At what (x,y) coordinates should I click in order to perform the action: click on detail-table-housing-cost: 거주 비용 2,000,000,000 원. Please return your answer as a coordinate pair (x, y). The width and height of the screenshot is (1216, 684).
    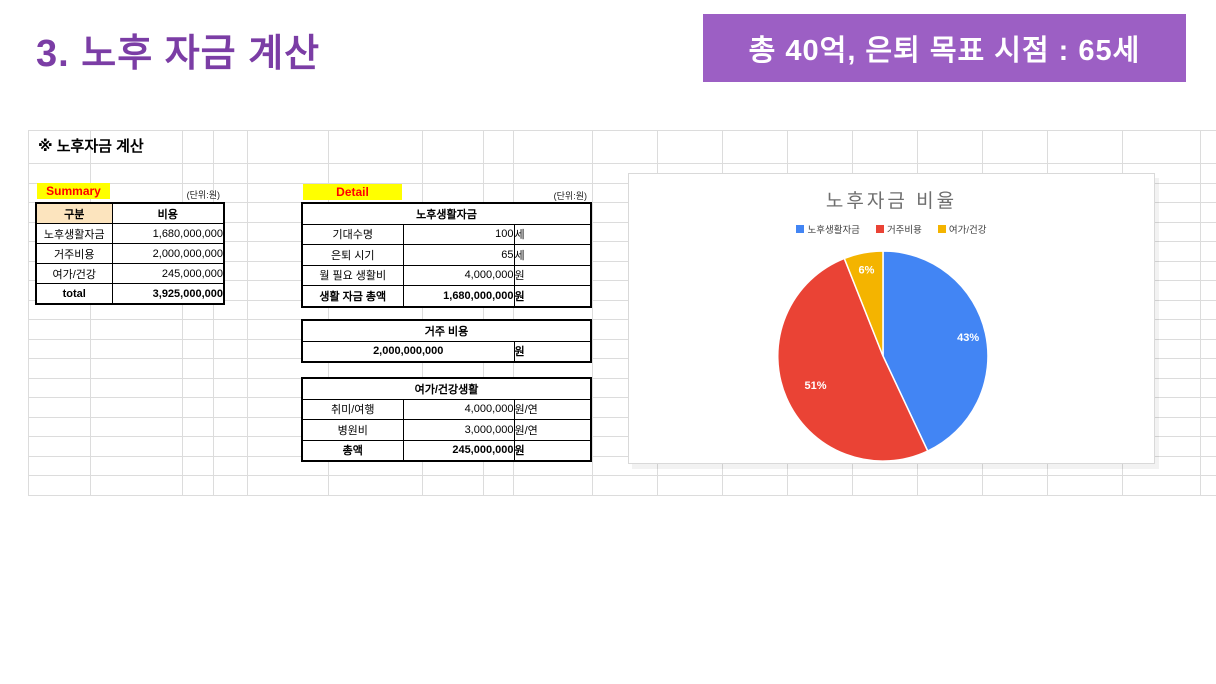
    Looking at the image, I should click on (447, 341).